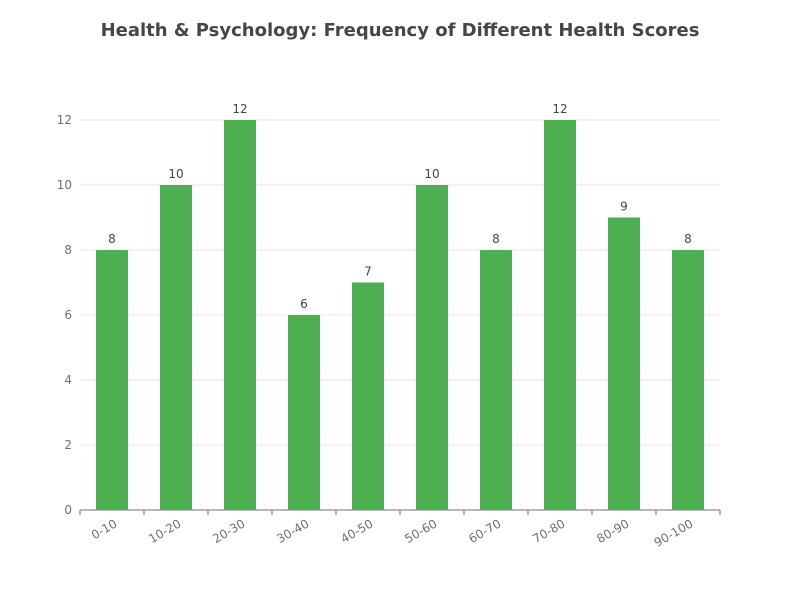  What do you see at coordinates (104, 529) in the screenshot?
I see `x-tick-label: 0-10` at bounding box center [104, 529].